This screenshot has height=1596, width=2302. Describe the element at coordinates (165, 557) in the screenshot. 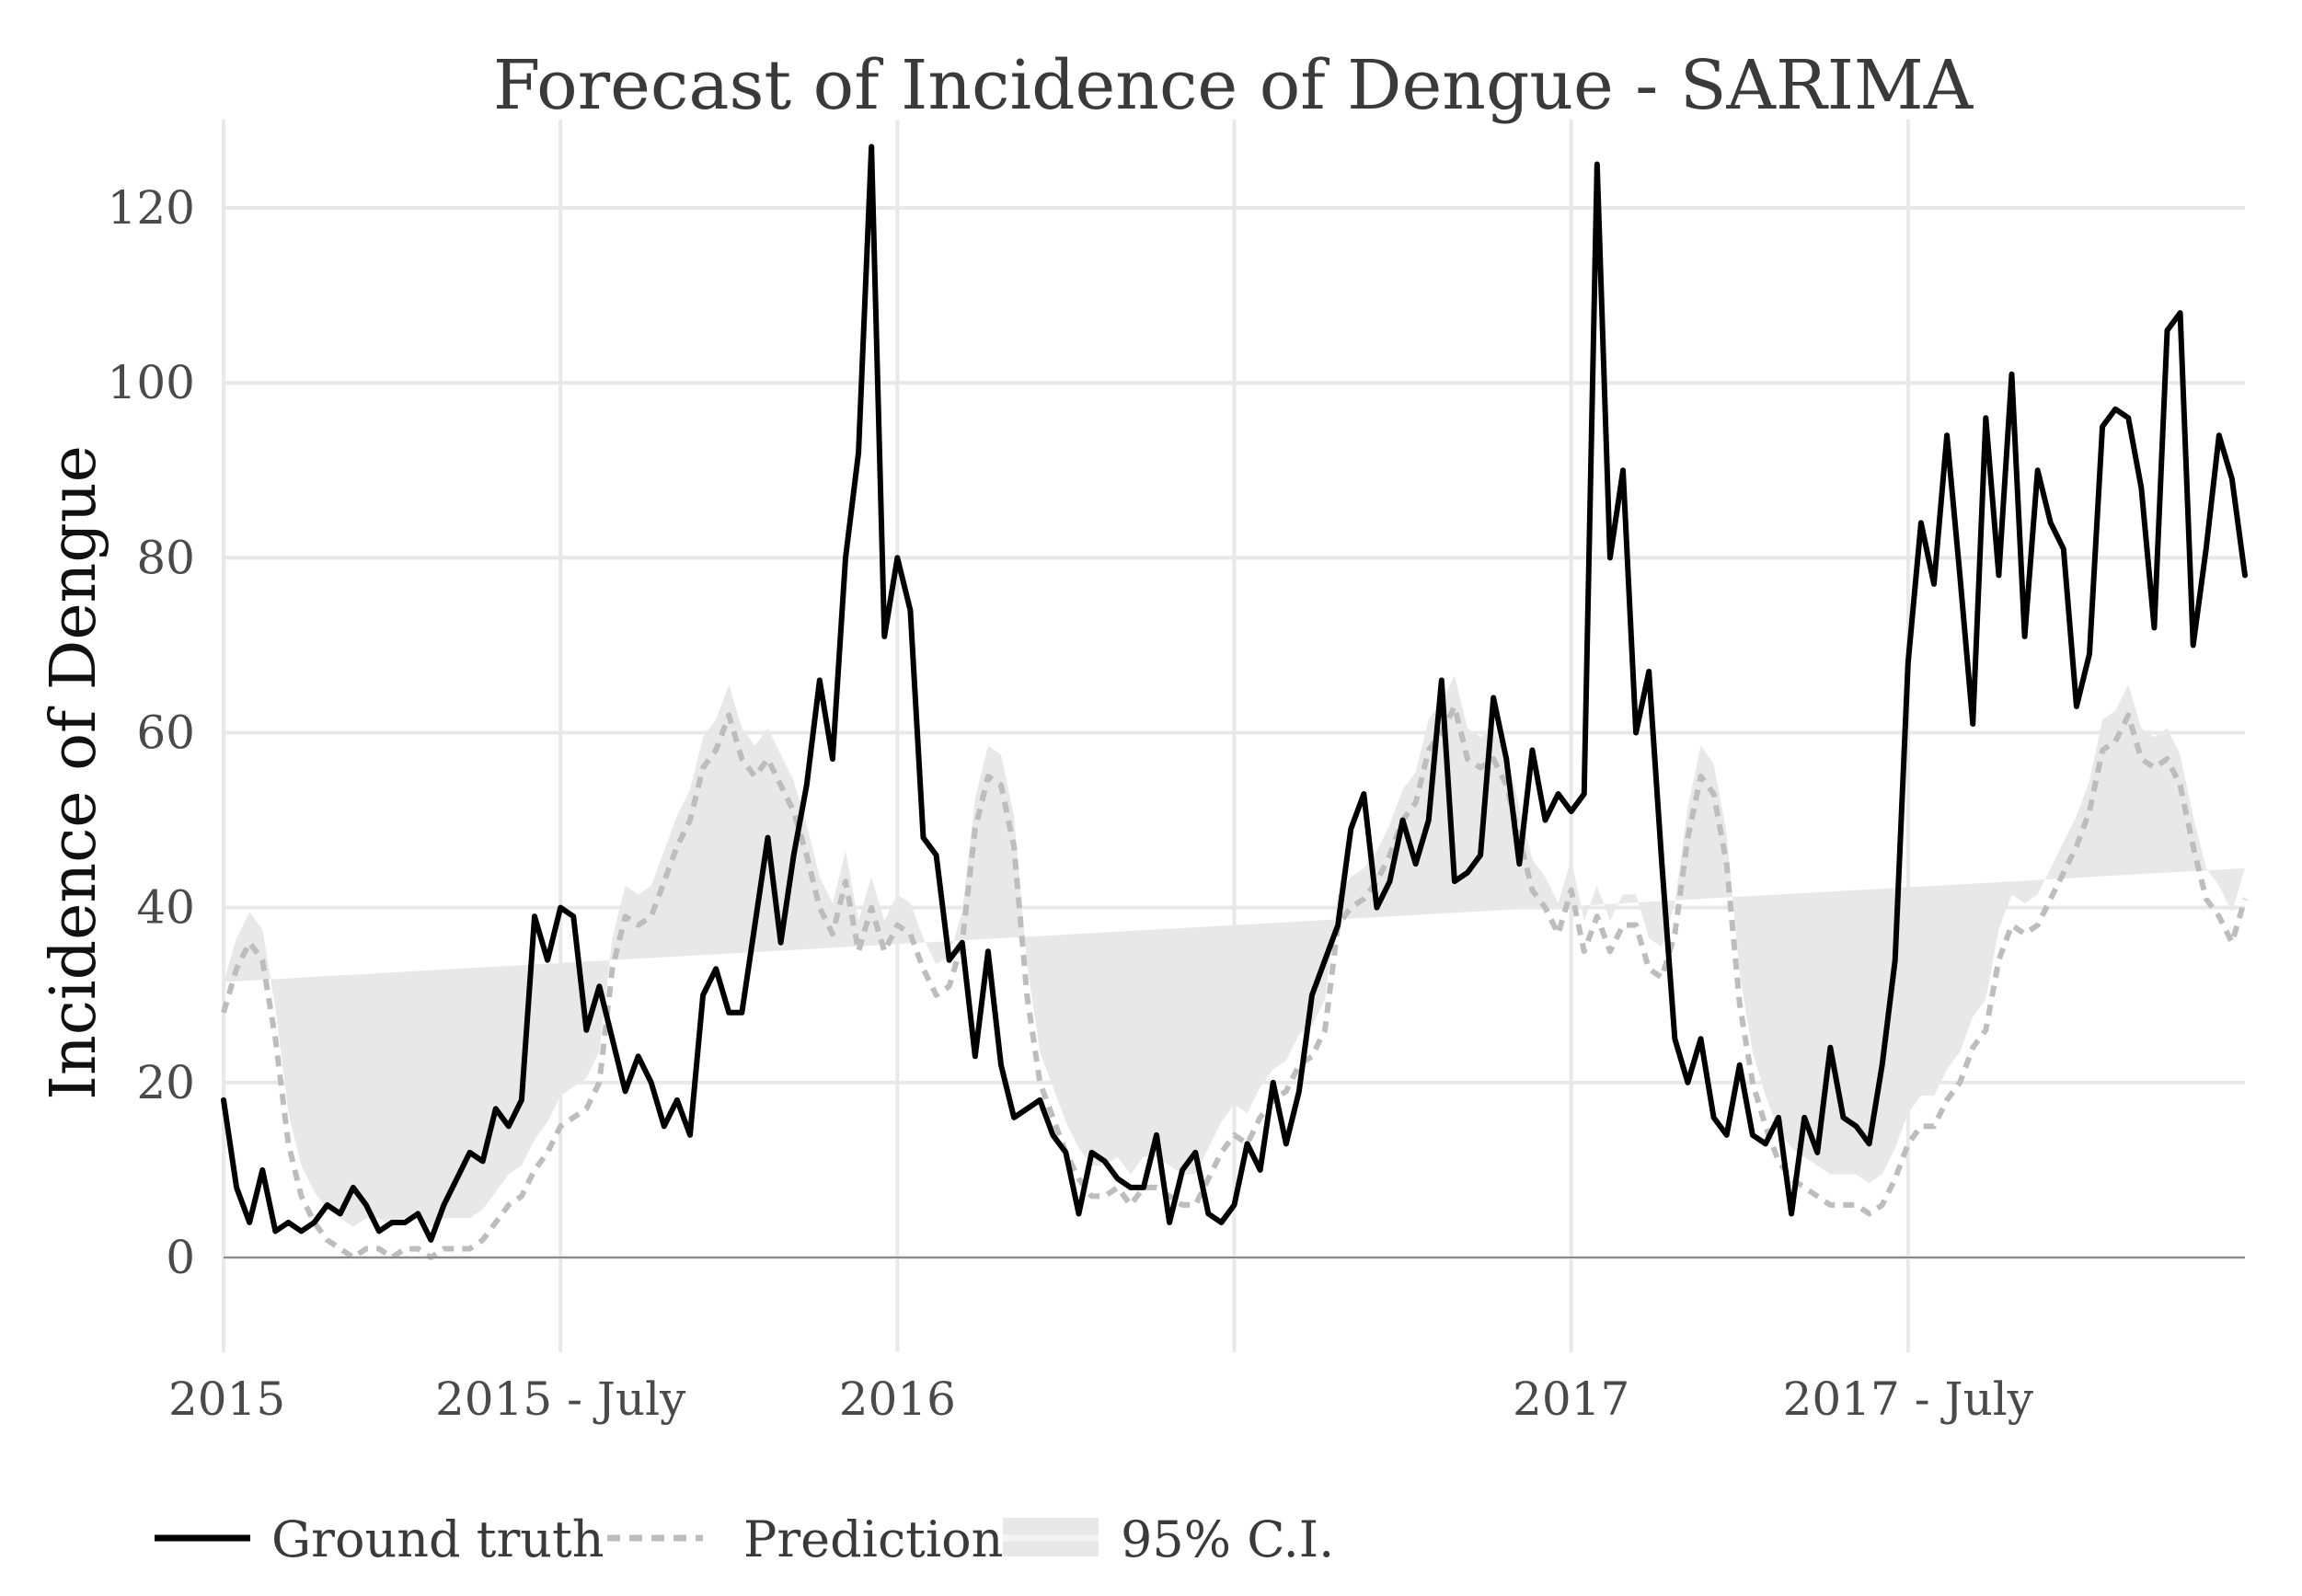

I see `y-tick-label: 80` at that location.